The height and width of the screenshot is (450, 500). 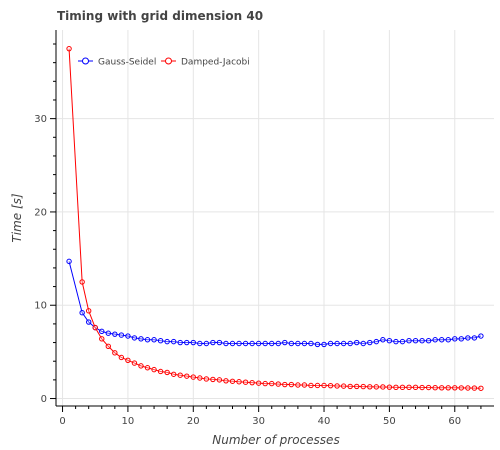 I want to click on legend-item: Damped-Jacobi, so click(x=205, y=62).